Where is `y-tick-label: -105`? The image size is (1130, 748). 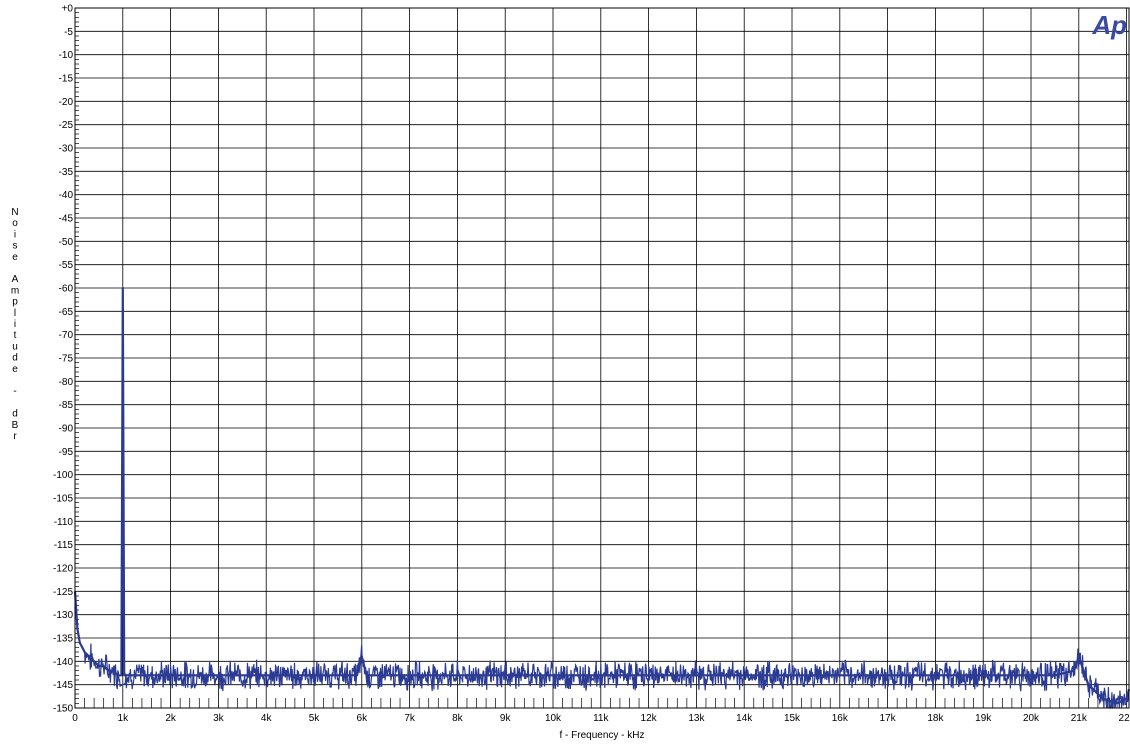 y-tick-label: -105 is located at coordinates (63, 499).